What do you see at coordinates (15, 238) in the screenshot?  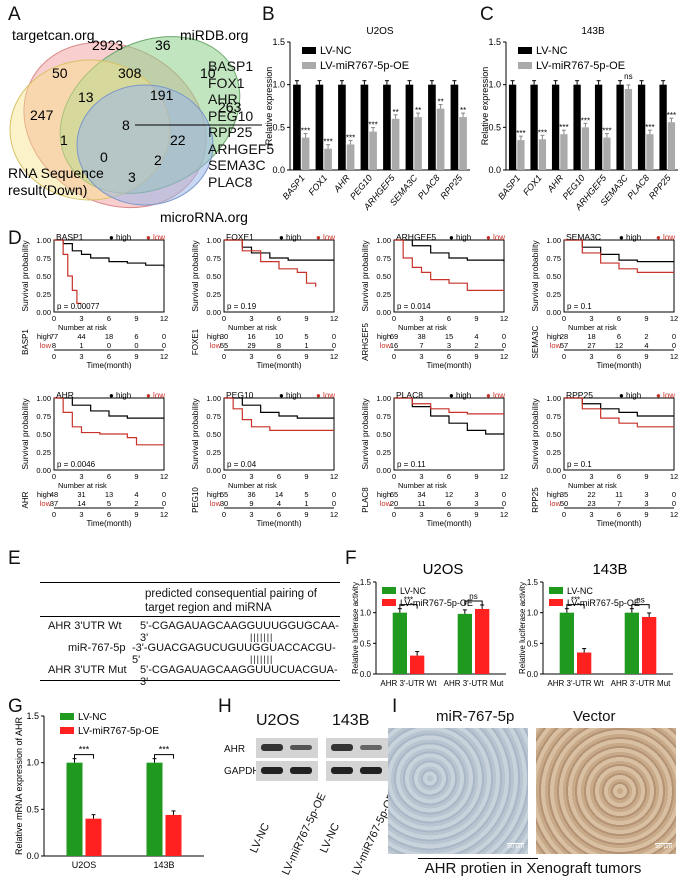 I see `panel-label-d: D` at bounding box center [15, 238].